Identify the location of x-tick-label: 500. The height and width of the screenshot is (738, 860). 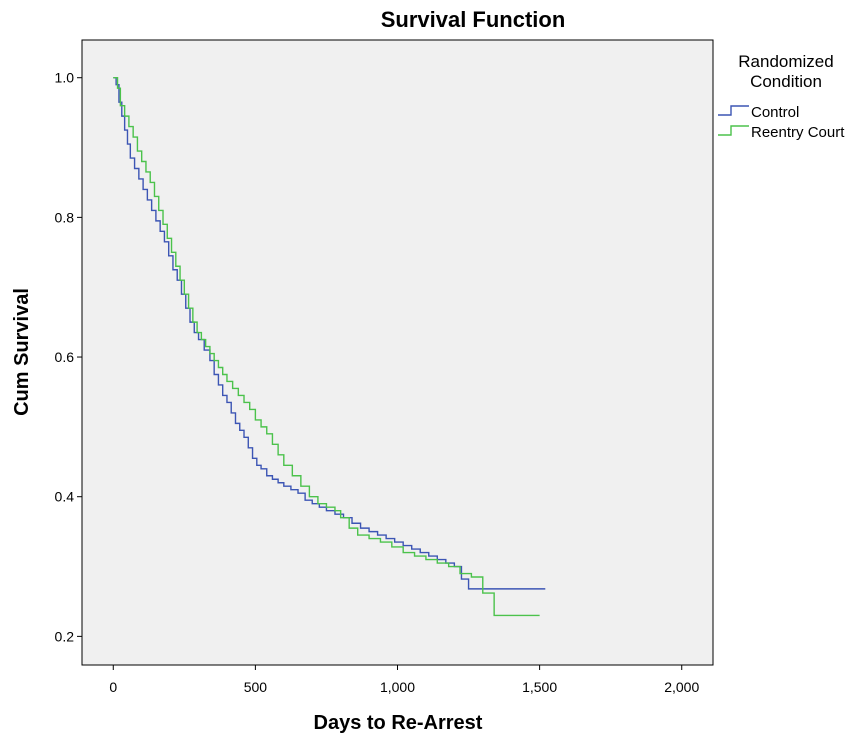
(256, 687).